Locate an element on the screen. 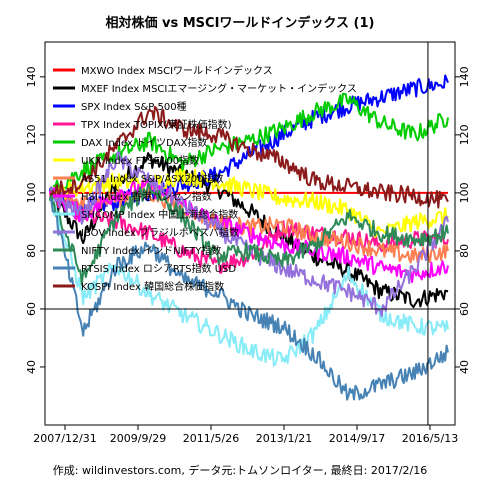  legend-label-5: UKX Index FTSE100指数 is located at coordinates (140, 160).